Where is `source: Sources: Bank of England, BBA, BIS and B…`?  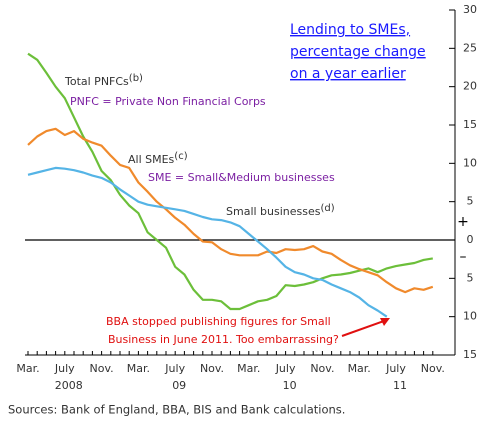 source: Sources: Bank of England, BBA, BIS and B… is located at coordinates (176, 410).